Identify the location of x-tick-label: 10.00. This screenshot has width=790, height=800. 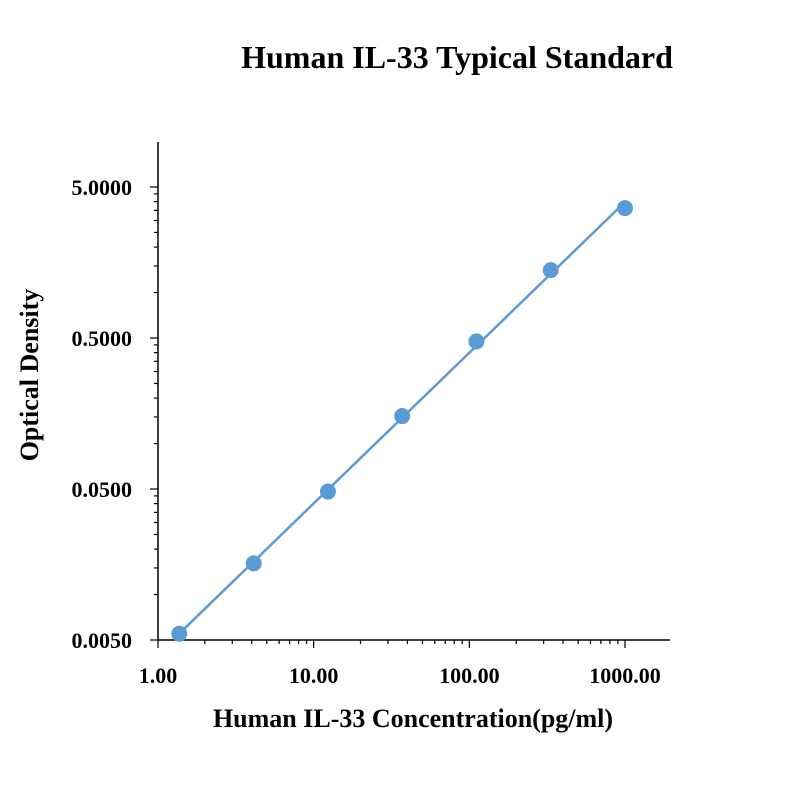
(314, 675).